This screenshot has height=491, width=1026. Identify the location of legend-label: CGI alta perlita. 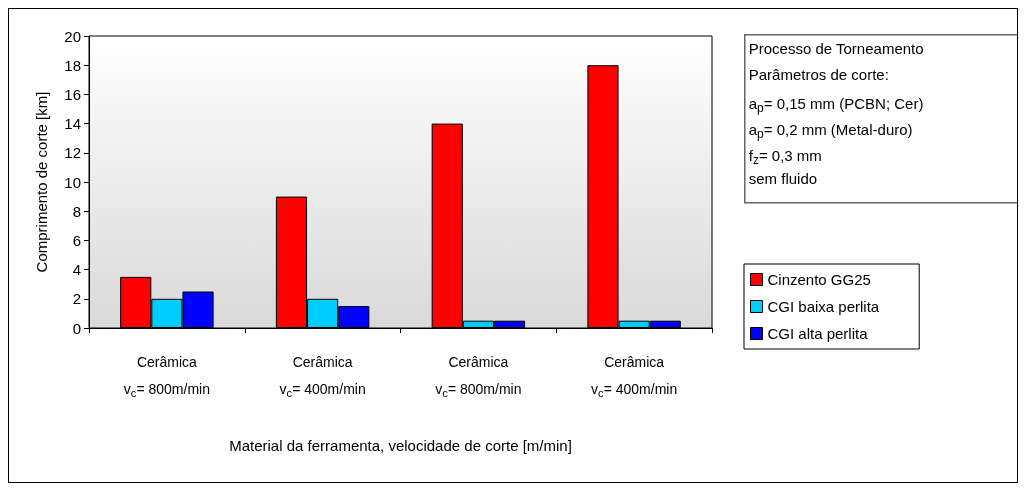
(818, 333).